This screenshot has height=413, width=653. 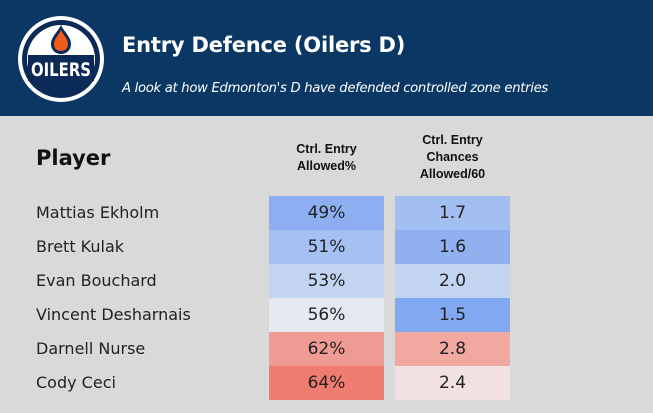 I want to click on cell-allowed-pct: 62%, so click(x=326, y=349).